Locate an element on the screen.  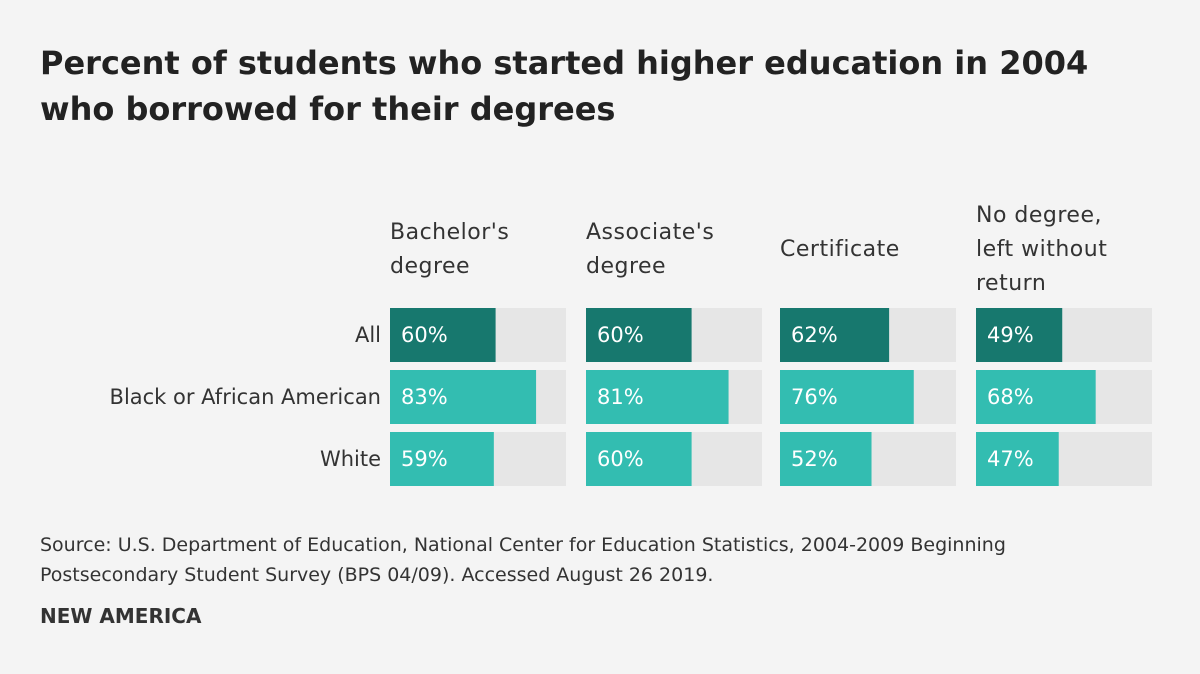
value-label: 68% is located at coordinates (1010, 397).